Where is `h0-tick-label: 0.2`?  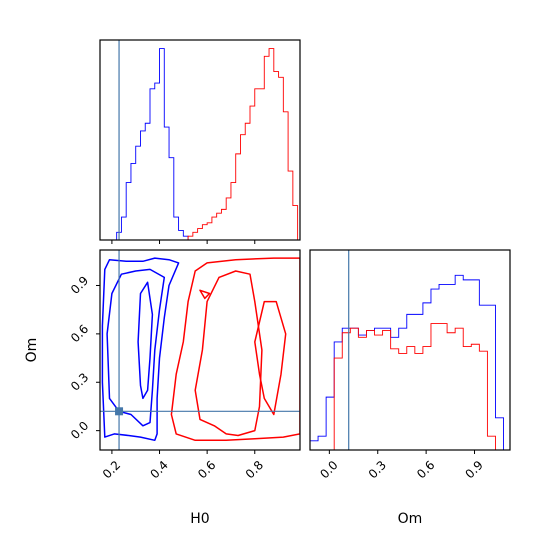 h0-tick-label: 0.2 is located at coordinates (111, 469).